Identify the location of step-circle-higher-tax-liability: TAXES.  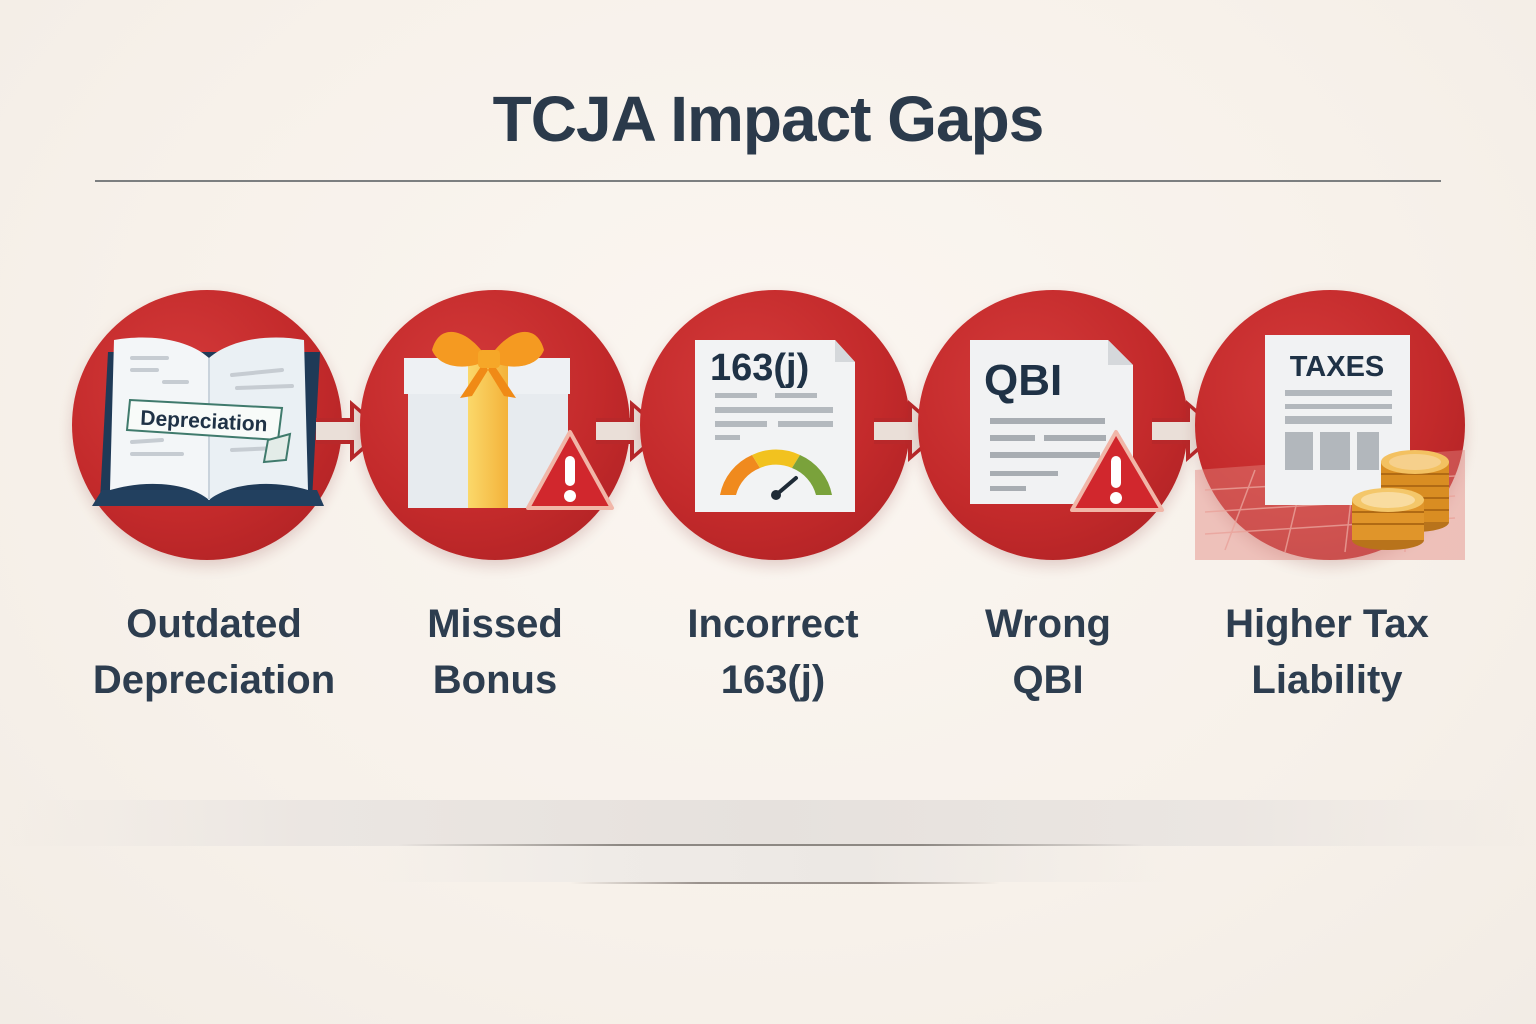
(1330, 425).